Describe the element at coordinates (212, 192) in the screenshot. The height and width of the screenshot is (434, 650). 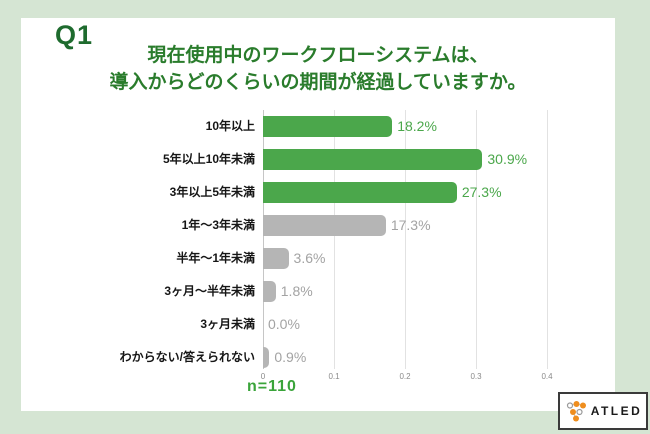
I see `category-label: 3年以上5年未満` at that location.